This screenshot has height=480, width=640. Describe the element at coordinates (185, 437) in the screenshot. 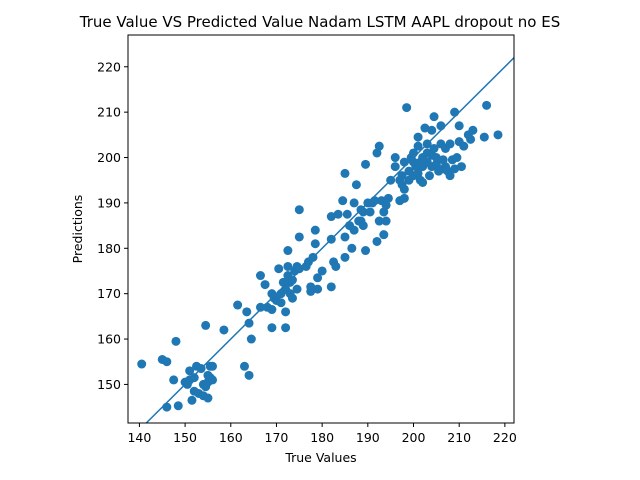

I see `x-tick-label: 150` at that location.